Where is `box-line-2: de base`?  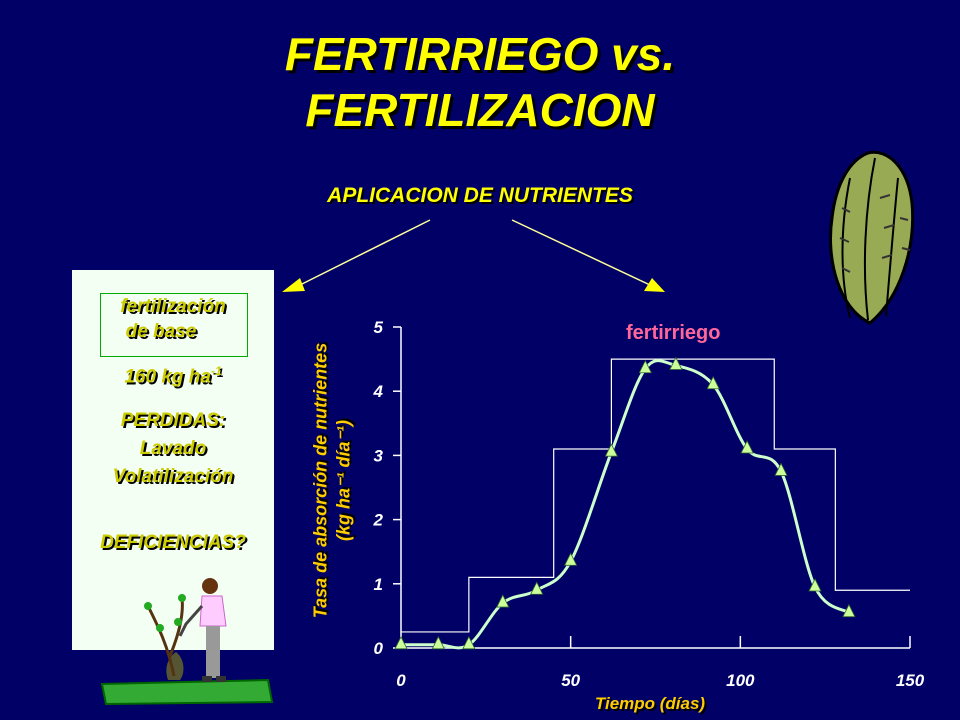
box-line-2: de base is located at coordinates (161, 331).